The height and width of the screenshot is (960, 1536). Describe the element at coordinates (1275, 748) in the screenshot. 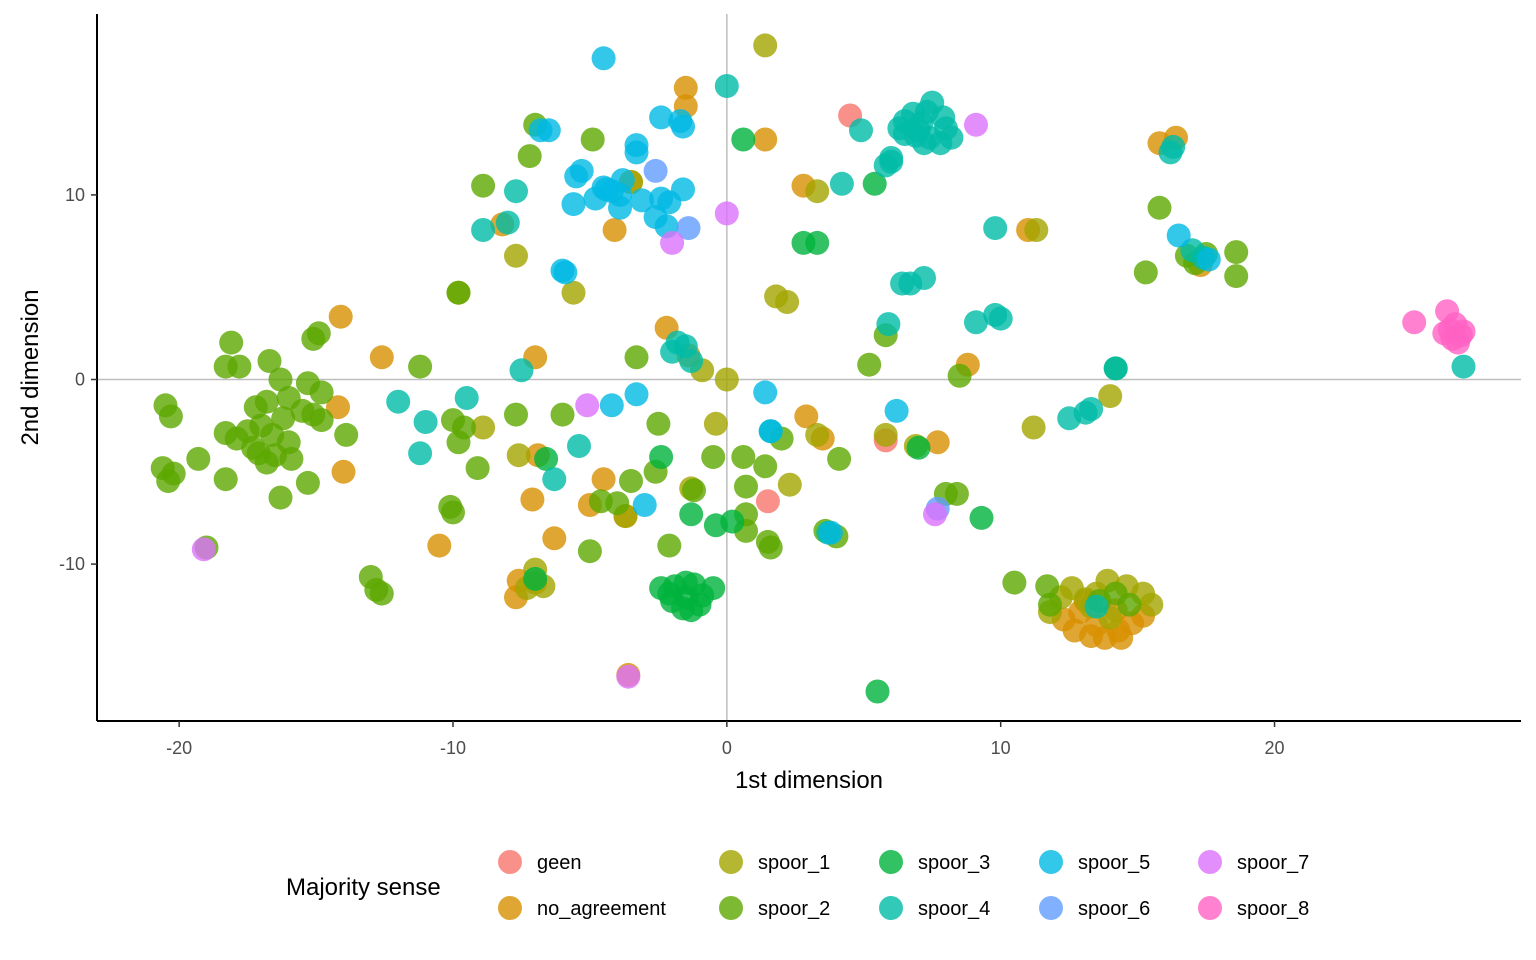

I see `x-tick-label: 20` at that location.